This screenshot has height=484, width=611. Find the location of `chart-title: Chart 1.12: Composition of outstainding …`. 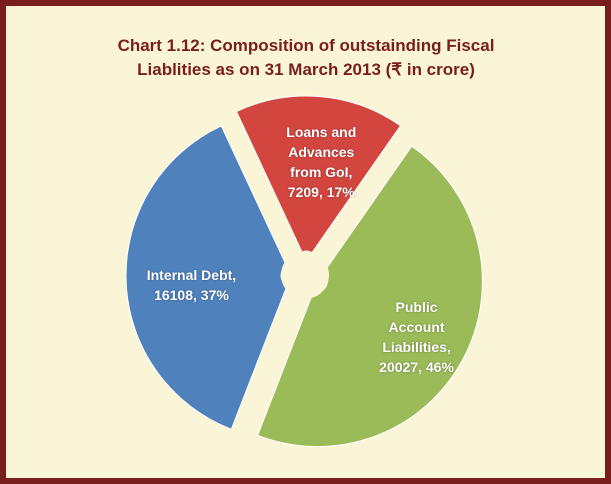

chart-title: Chart 1.12: Composition of outstainding … is located at coordinates (306, 57).